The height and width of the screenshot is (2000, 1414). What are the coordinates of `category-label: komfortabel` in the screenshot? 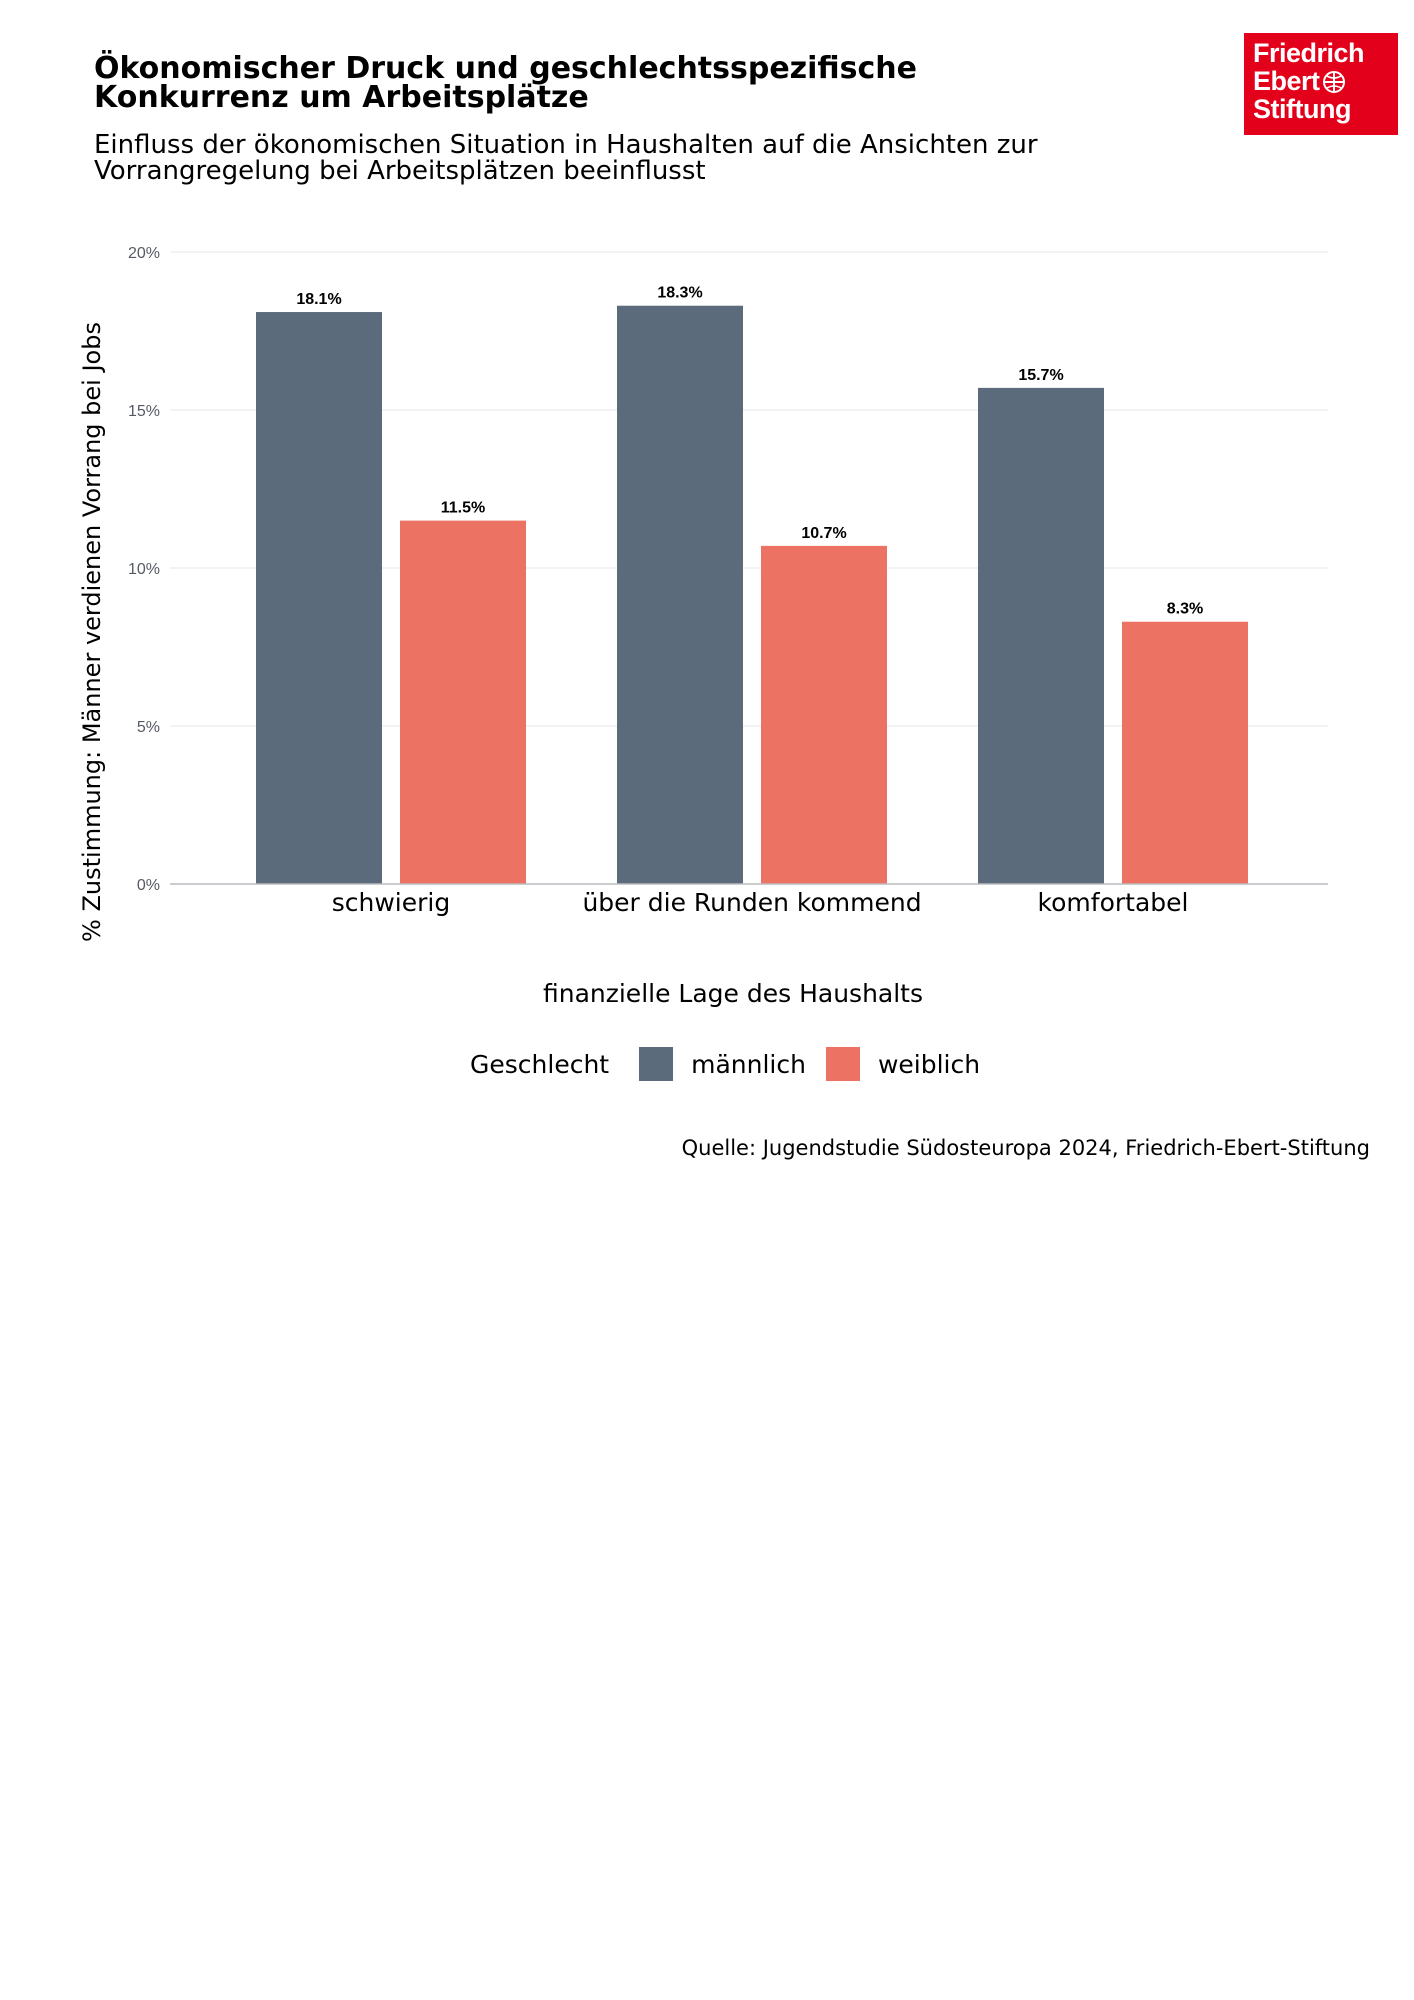 It's located at (1113, 902).